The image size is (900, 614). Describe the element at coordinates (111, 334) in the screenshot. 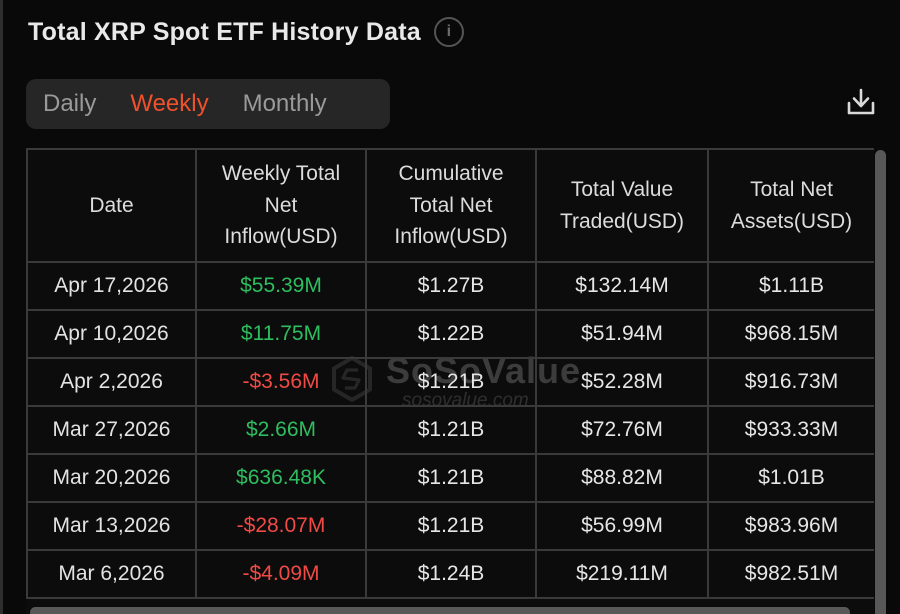

I see `cell-date: Apr 10,2026` at that location.